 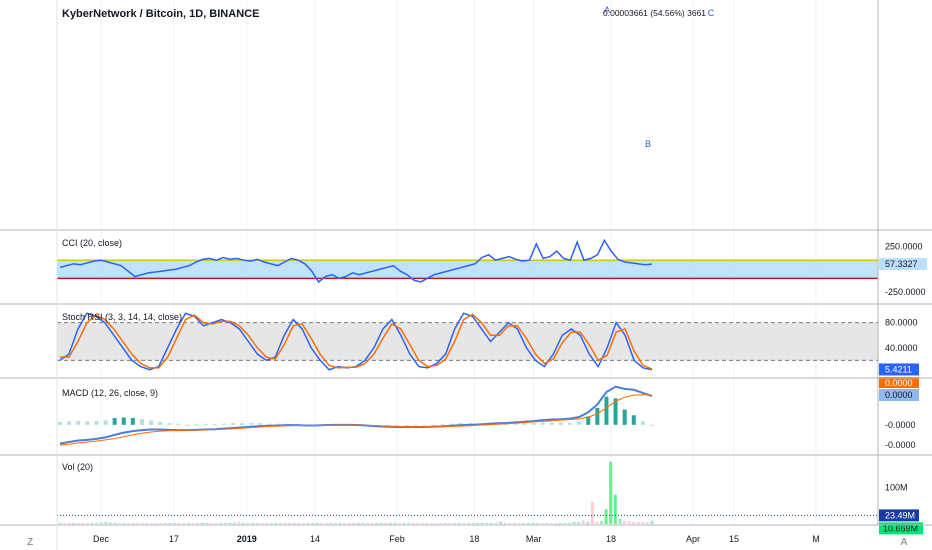 What do you see at coordinates (30, 542) in the screenshot?
I see `zoom-button: Z` at bounding box center [30, 542].